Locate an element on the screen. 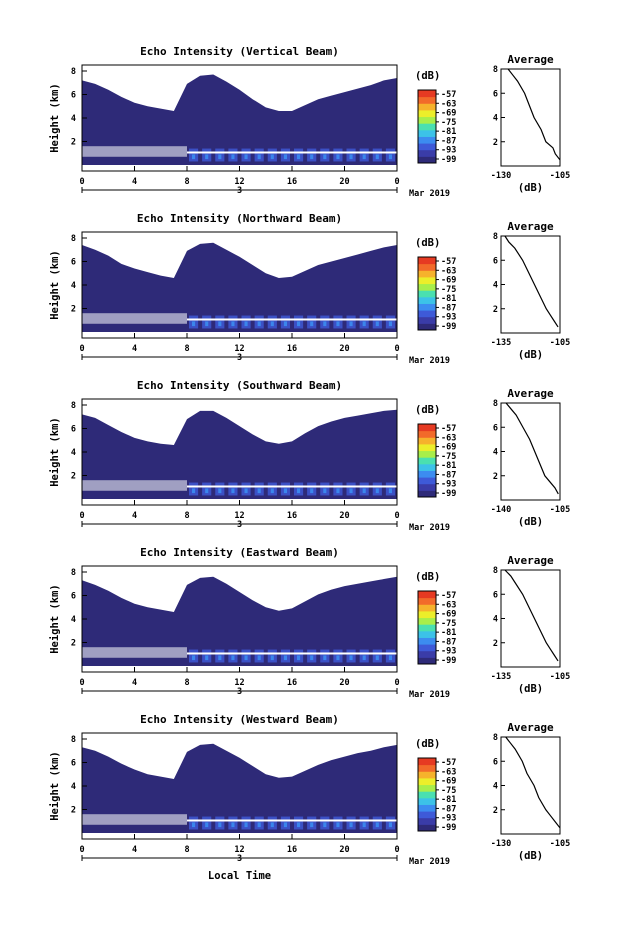  y-axis-label: Height (km) is located at coordinates (55, 452).